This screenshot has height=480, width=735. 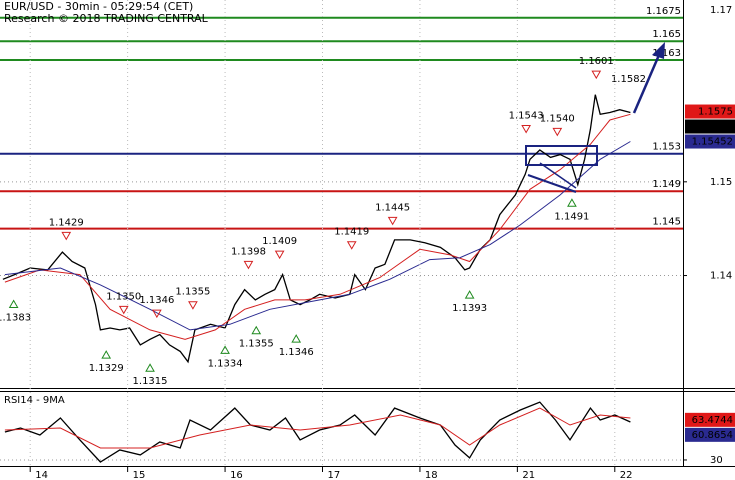 I want to click on high-label: 1.1409, so click(x=279, y=241).